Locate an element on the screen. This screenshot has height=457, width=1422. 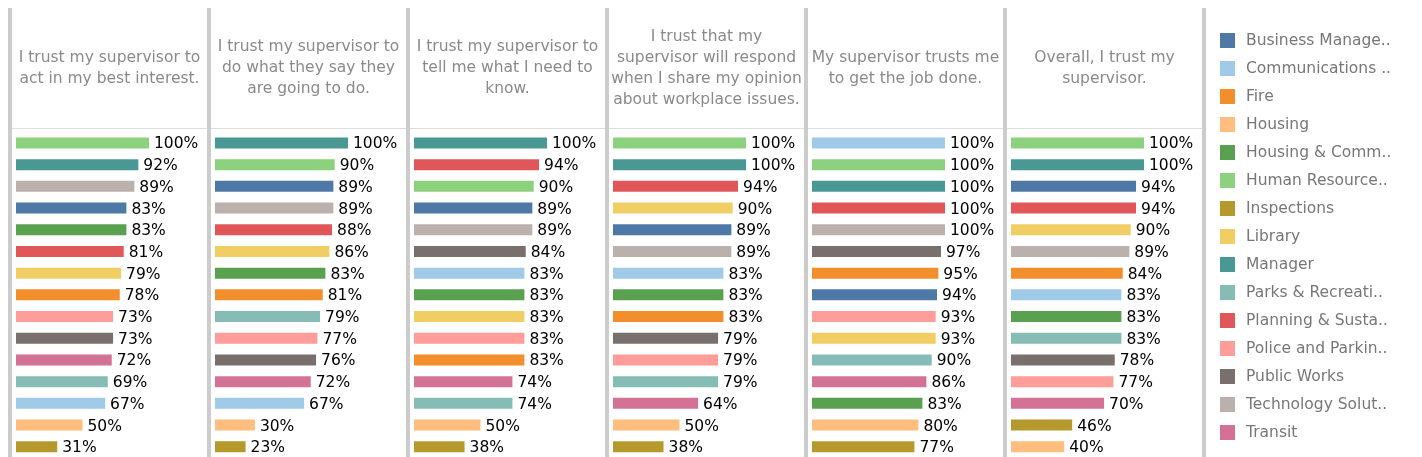
category-label: Manager is located at coordinates (1280, 264).